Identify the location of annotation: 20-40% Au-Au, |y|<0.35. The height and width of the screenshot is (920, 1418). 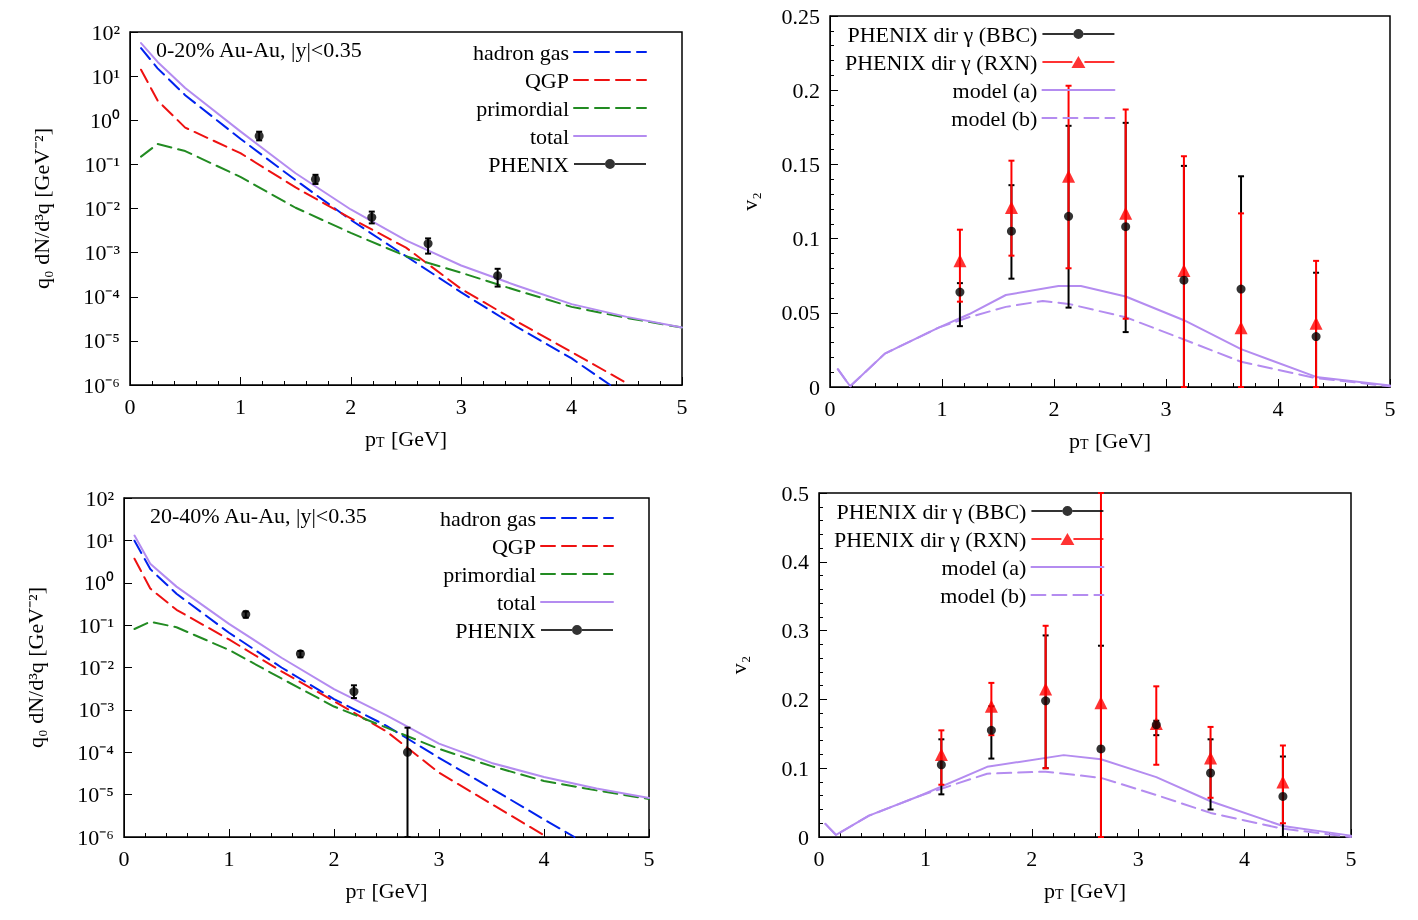
(258, 515).